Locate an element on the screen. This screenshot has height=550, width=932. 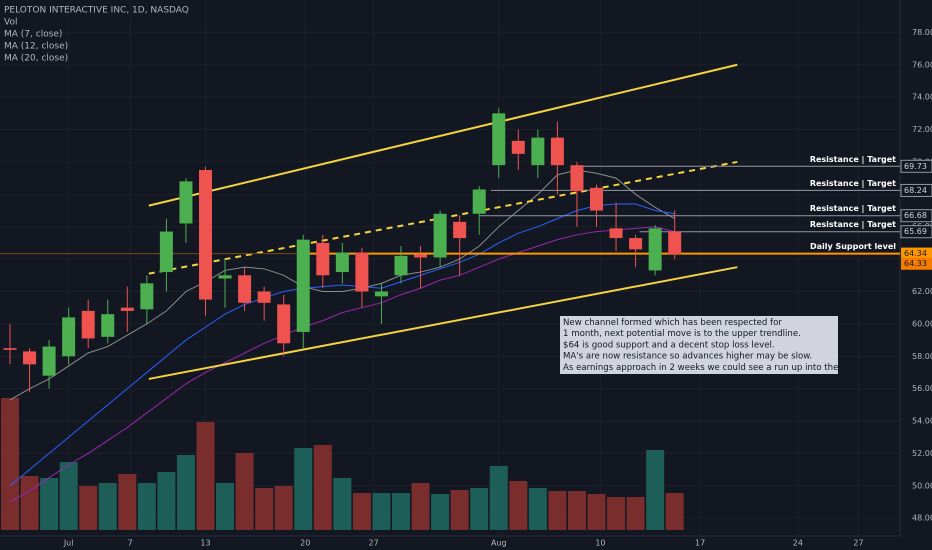
price-tag-label: 65.69 is located at coordinates (915, 231).